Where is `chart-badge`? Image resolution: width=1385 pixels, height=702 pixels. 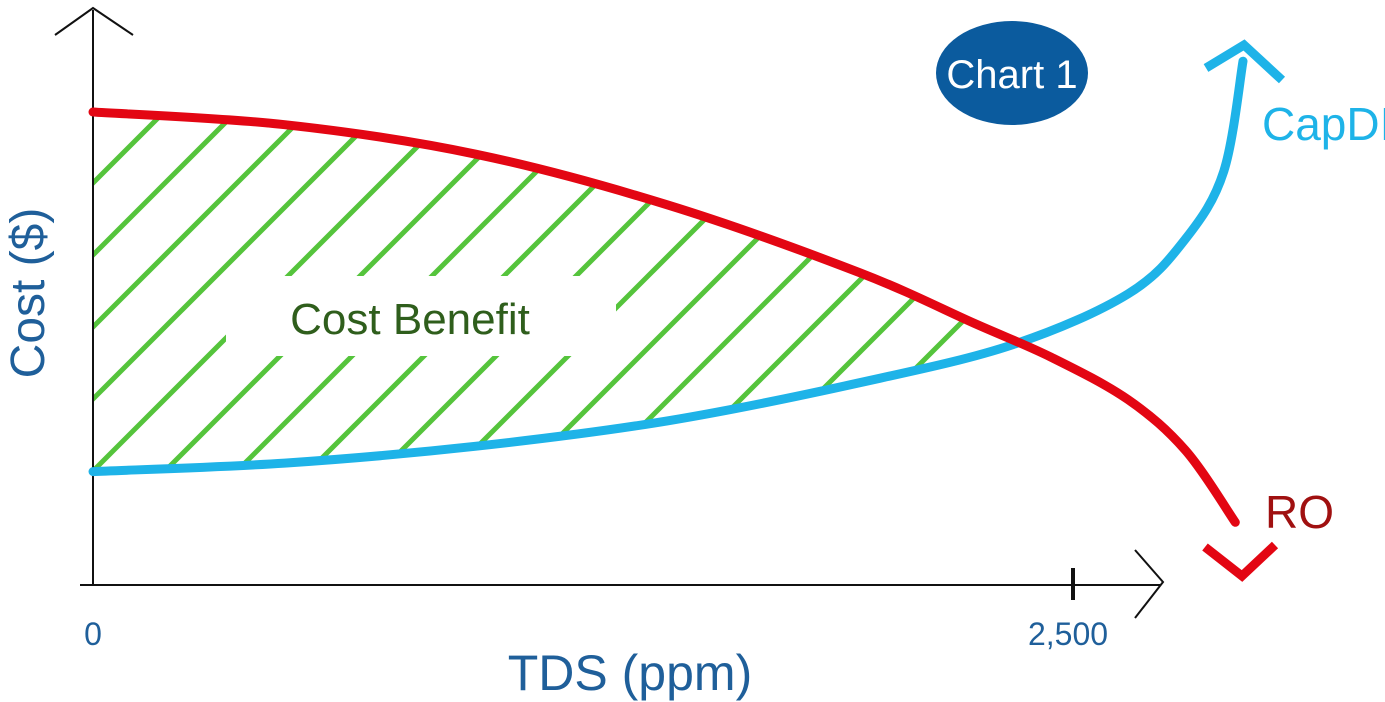
chart-badge is located at coordinates (1012, 73).